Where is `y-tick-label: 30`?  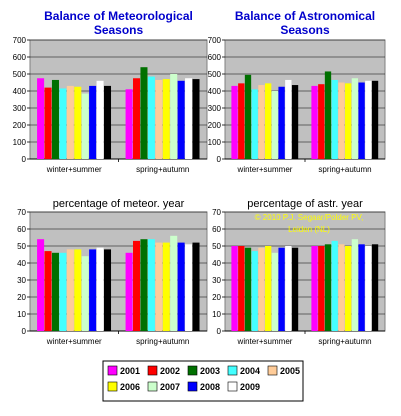
y-tick-label: 30 is located at coordinates (216, 280).